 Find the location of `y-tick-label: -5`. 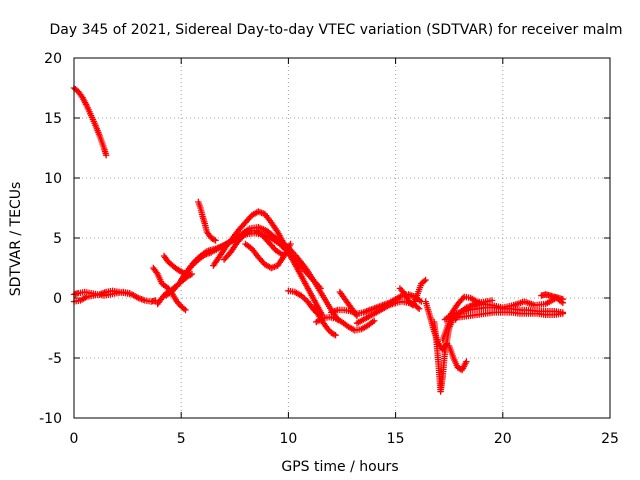

y-tick-label: -5 is located at coordinates (55, 359).